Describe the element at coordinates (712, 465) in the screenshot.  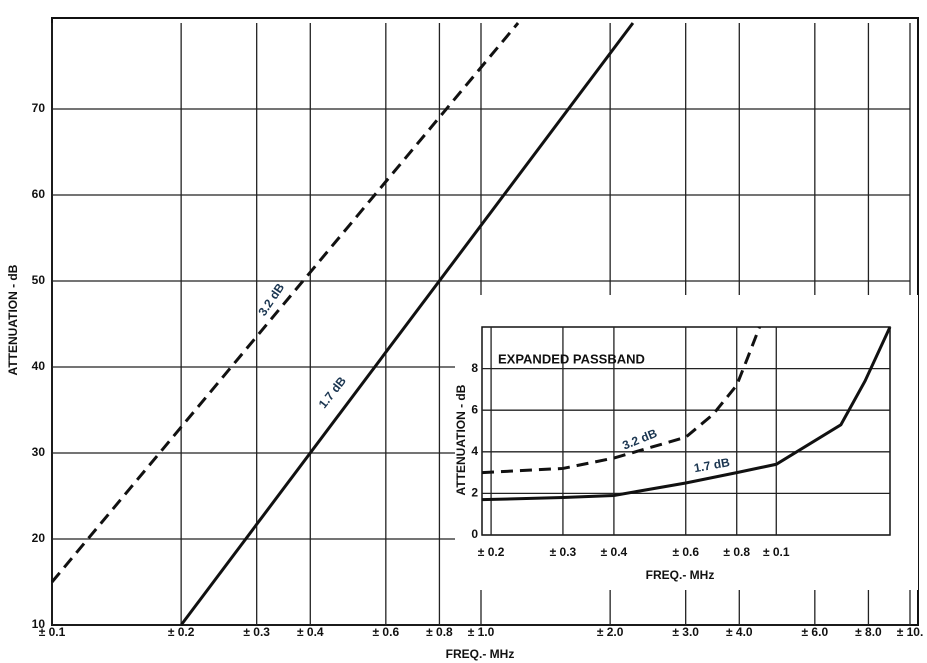
I see `series-label: 1.7 dB` at that location.